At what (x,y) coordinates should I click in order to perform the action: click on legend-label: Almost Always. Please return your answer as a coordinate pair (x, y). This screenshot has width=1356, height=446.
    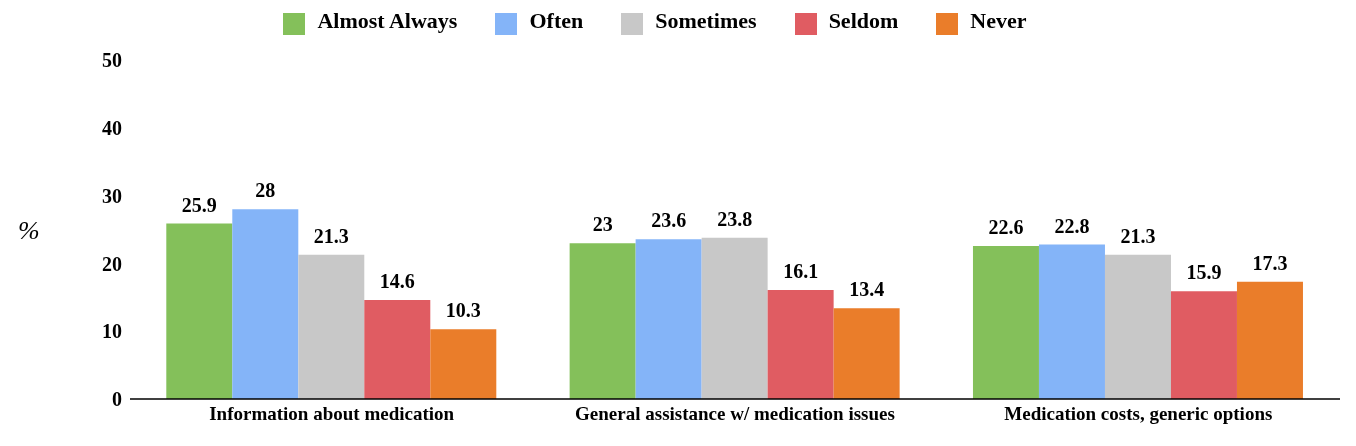
    Looking at the image, I should click on (387, 20).